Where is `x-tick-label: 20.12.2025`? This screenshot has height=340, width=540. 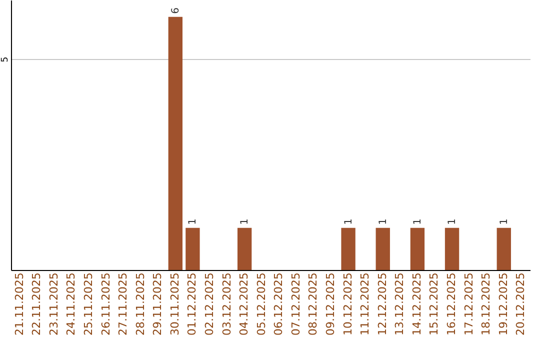 x-tick-label: 20.12.2025 is located at coordinates (521, 304).